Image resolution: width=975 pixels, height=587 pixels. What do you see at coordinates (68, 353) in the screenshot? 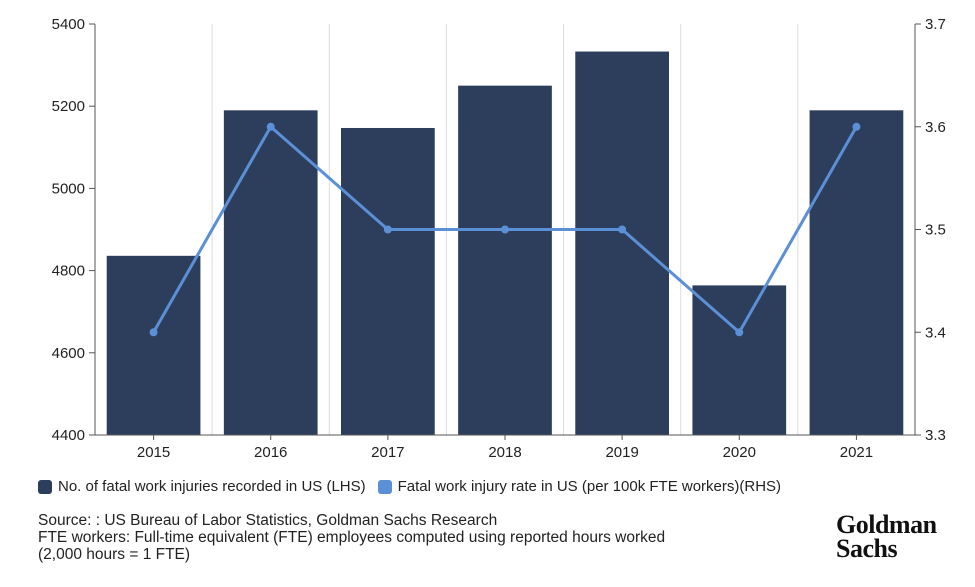
I see `y-left-tick-label: 4600` at bounding box center [68, 353].